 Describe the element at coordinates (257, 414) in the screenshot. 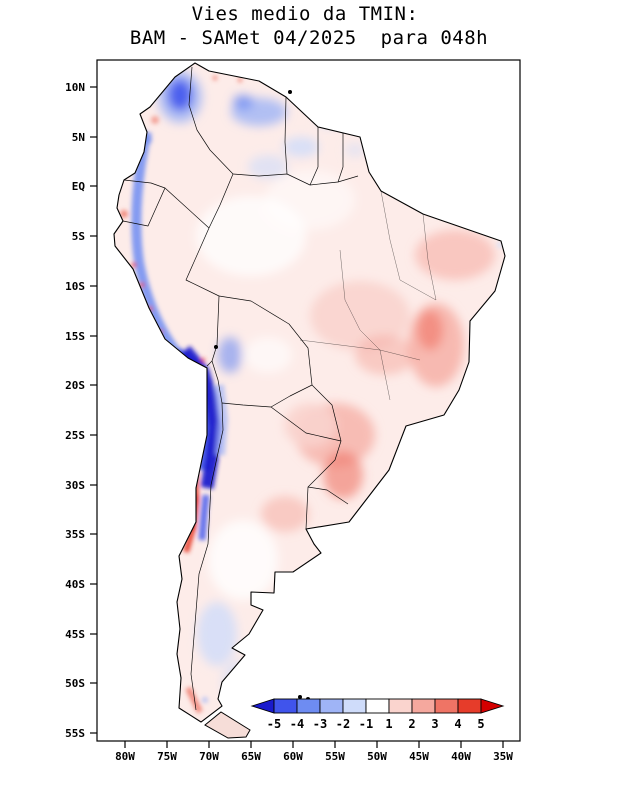

I see `islands` at that location.